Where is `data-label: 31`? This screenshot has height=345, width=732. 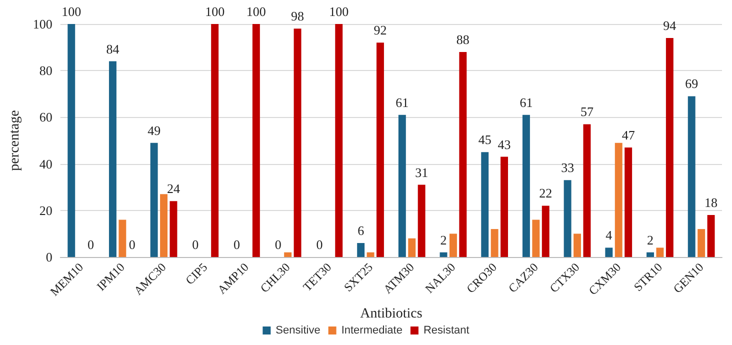 data-label: 31 is located at coordinates (421, 172).